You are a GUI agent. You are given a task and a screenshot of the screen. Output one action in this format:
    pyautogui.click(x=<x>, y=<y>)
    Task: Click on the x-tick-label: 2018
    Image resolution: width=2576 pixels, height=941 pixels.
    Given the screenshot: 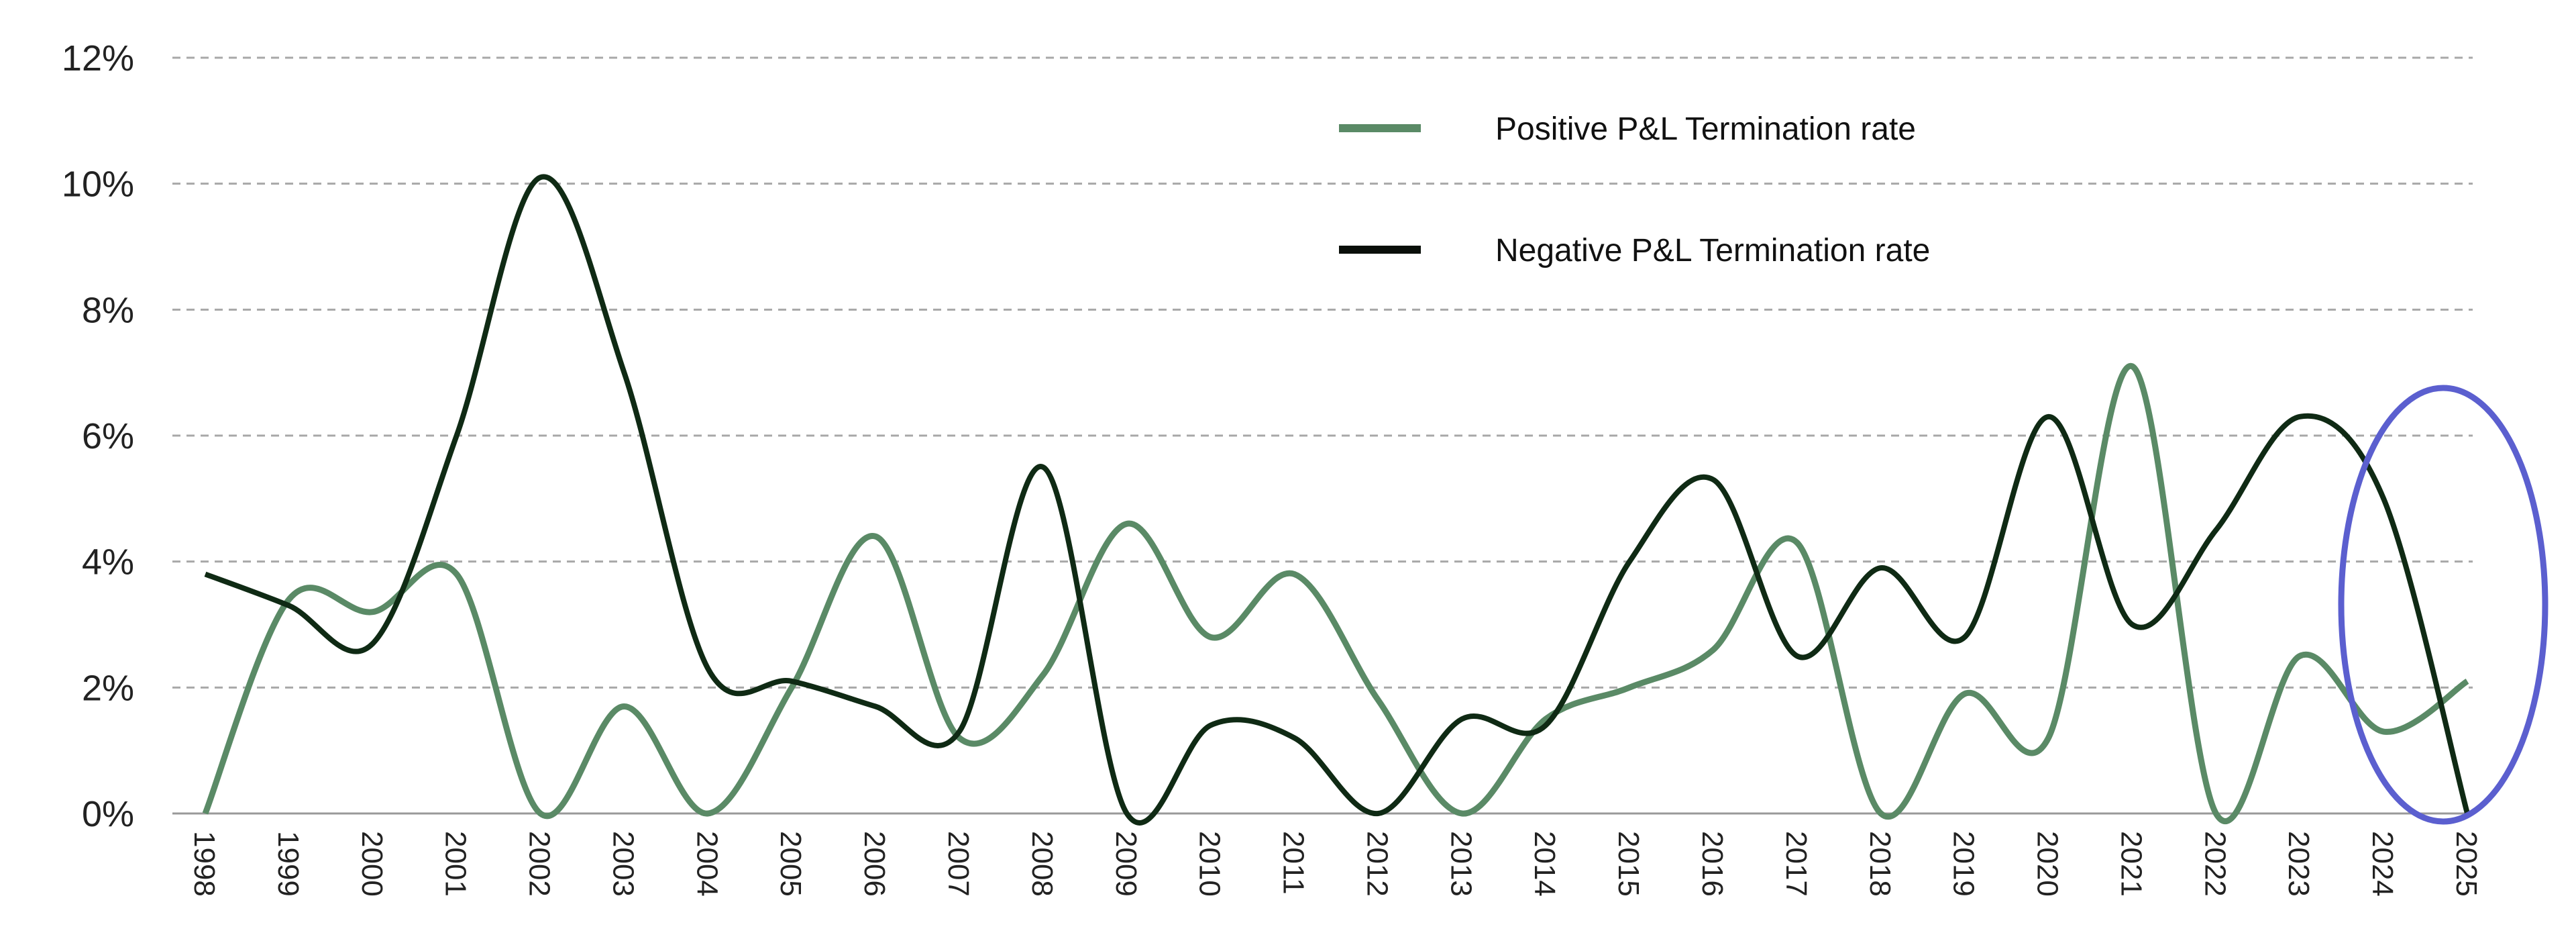 What is the action you would take?
    pyautogui.click(x=1880, y=864)
    